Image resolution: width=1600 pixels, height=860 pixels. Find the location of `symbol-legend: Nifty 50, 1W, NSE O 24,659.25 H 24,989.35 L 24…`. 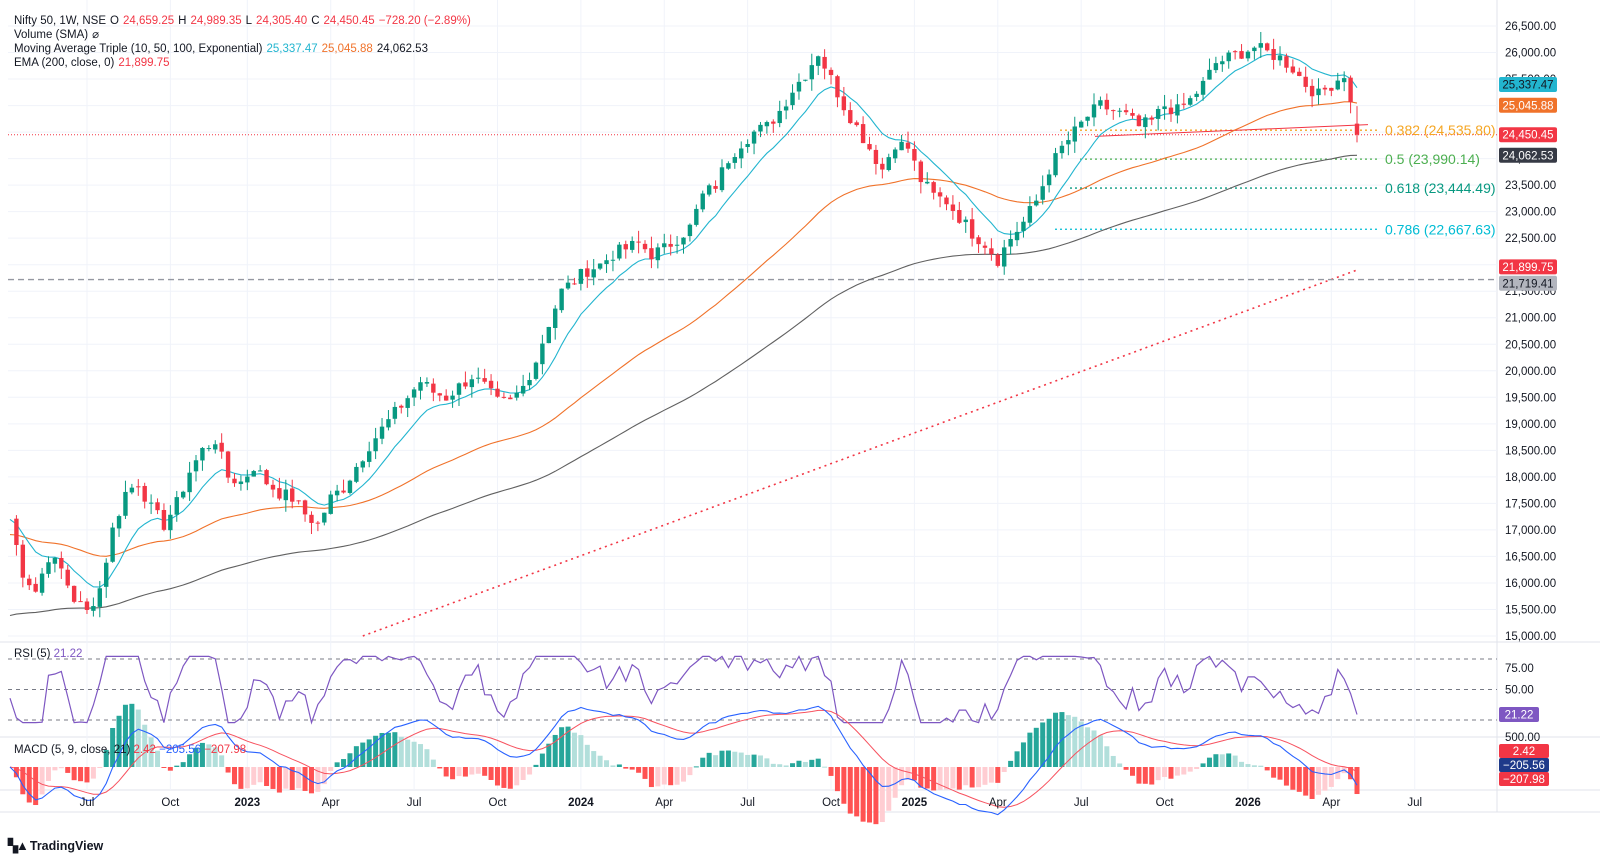

symbol-legend: Nifty 50, 1W, NSE O 24,659.25 H 24,989.35 L 24… is located at coordinates (244, 21).